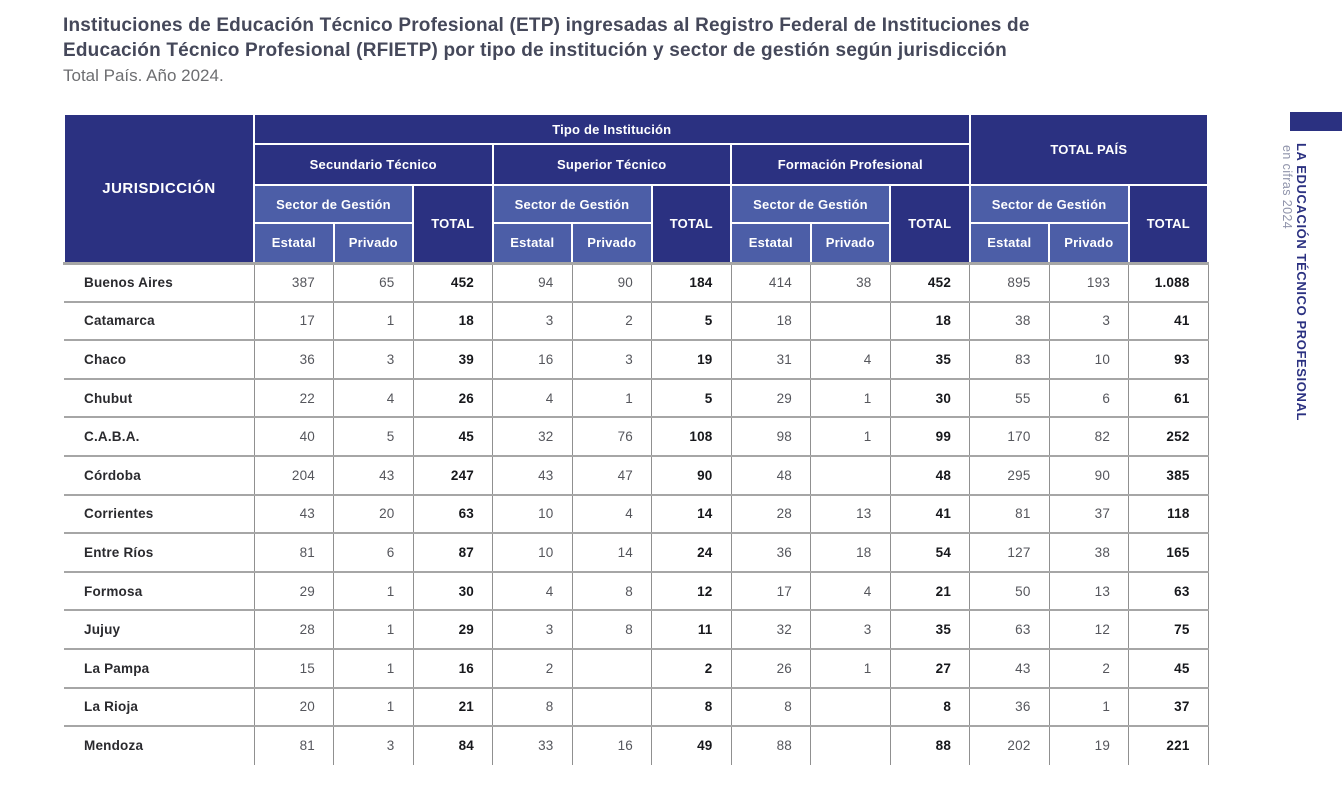 This screenshot has width=1342, height=801. I want to click on value-cell: 43, so click(1009, 668).